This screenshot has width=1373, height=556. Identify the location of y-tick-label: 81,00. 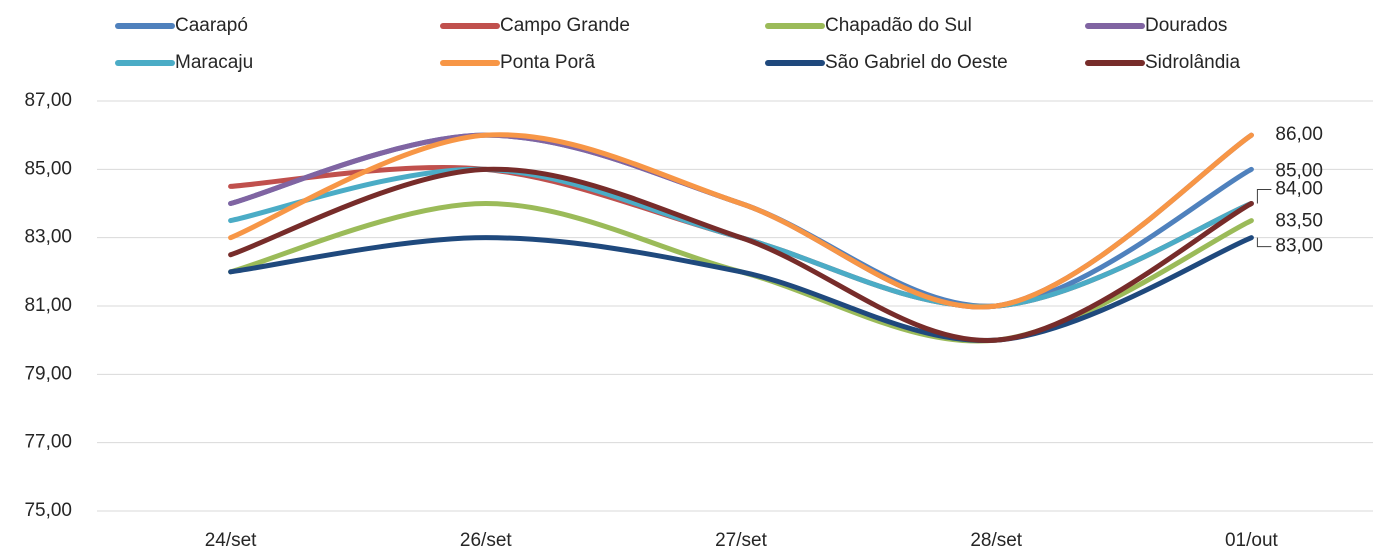
(48, 305).